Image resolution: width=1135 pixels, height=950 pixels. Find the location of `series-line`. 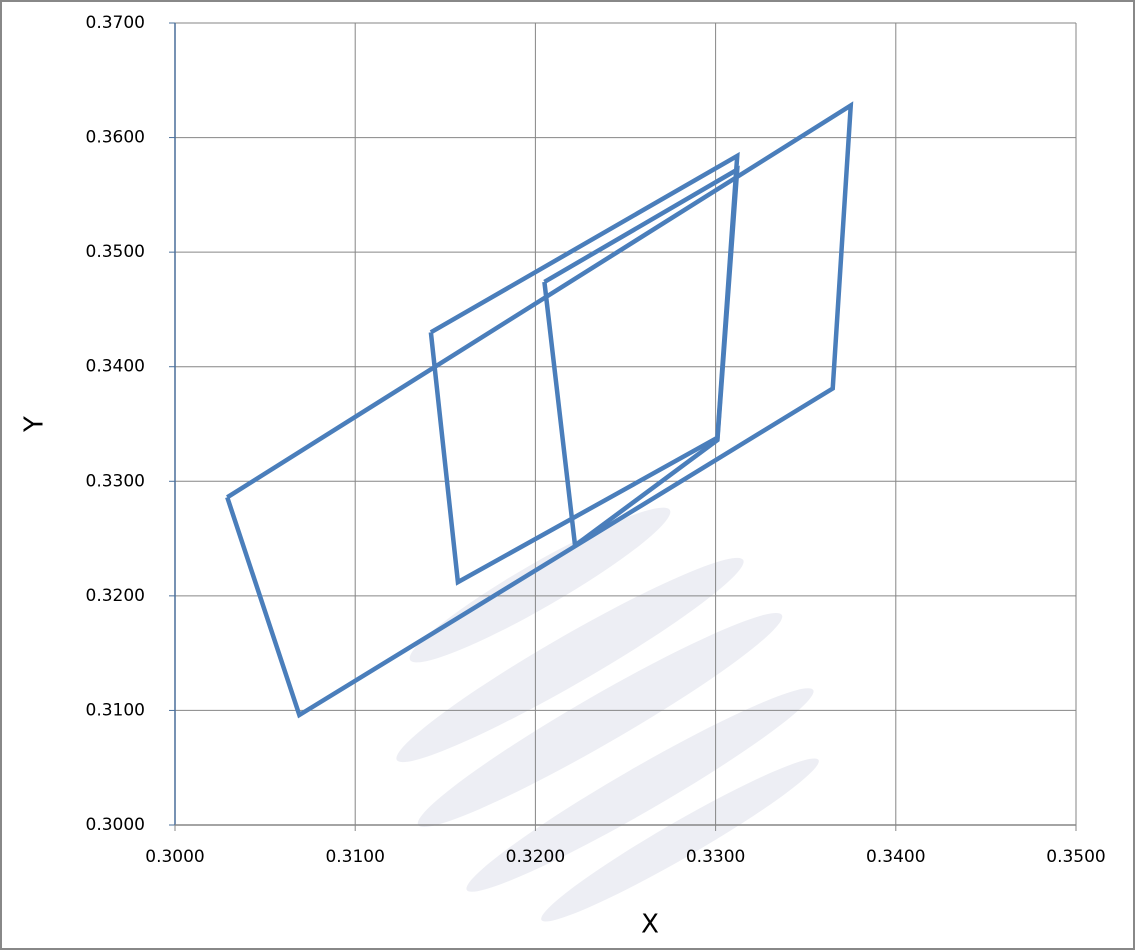

series-line is located at coordinates (641, 357).